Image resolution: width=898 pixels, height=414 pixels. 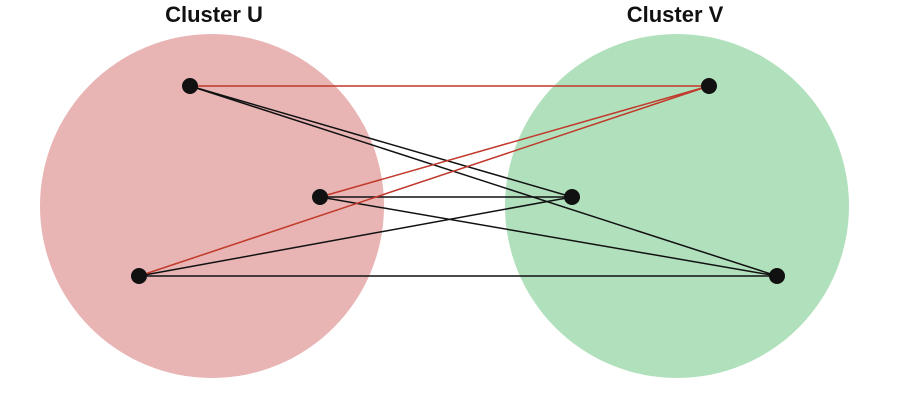 What do you see at coordinates (572, 197) in the screenshot?
I see `node-v2` at bounding box center [572, 197].